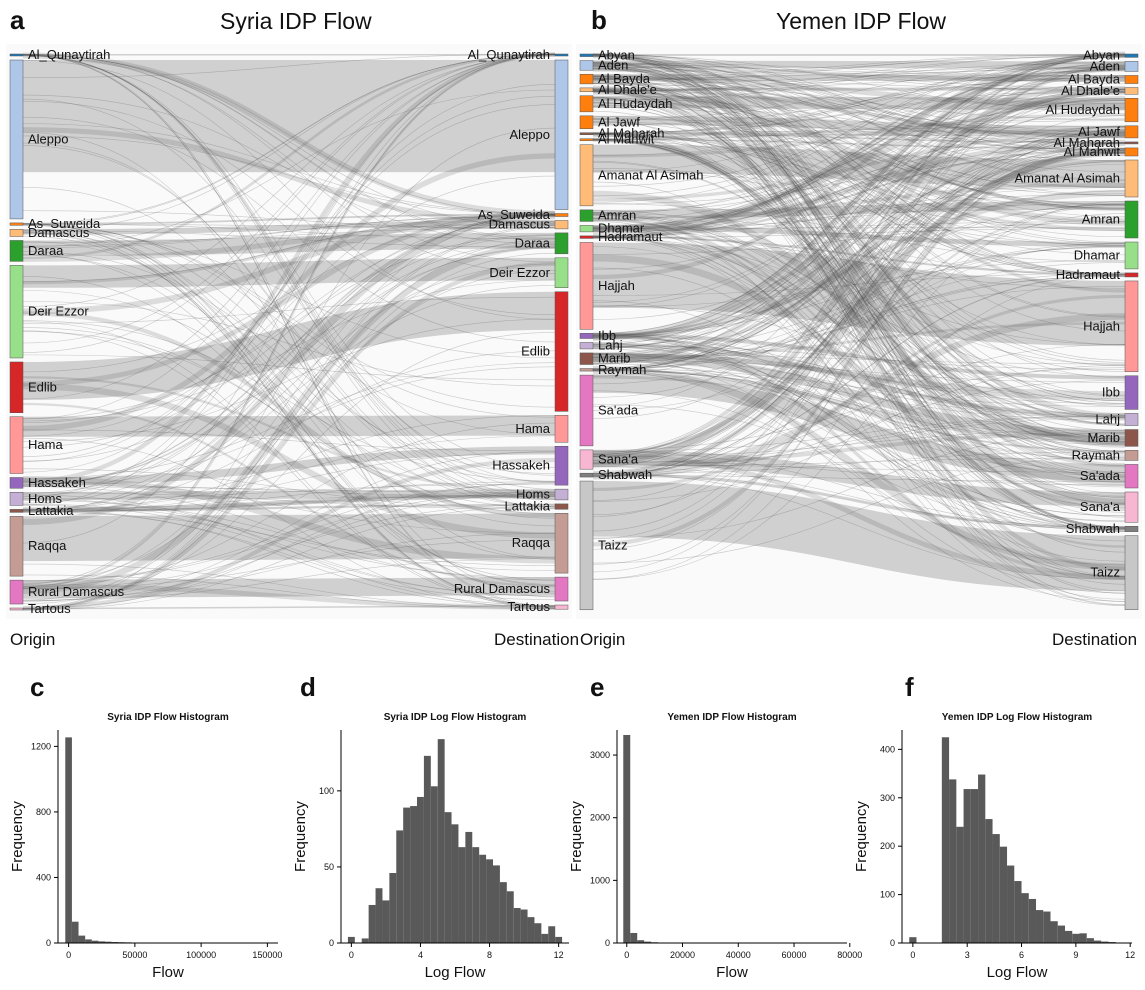 Image resolution: width=1145 pixels, height=990 pixels. What do you see at coordinates (586, 134) in the screenshot?
I see `origin-node-al-maharah` at bounding box center [586, 134].